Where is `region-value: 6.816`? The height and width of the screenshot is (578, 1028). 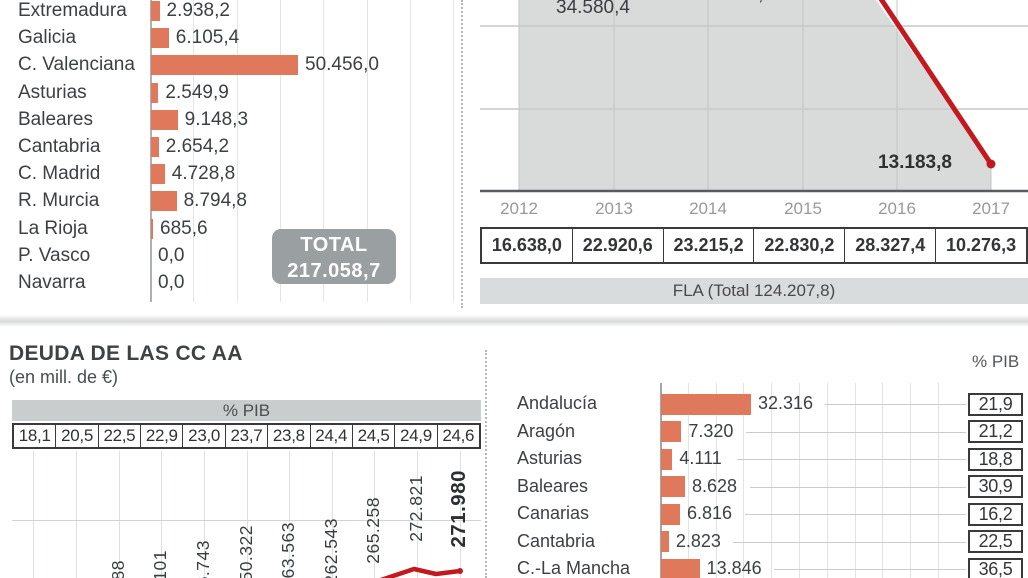
region-value: 6.816 is located at coordinates (710, 513).